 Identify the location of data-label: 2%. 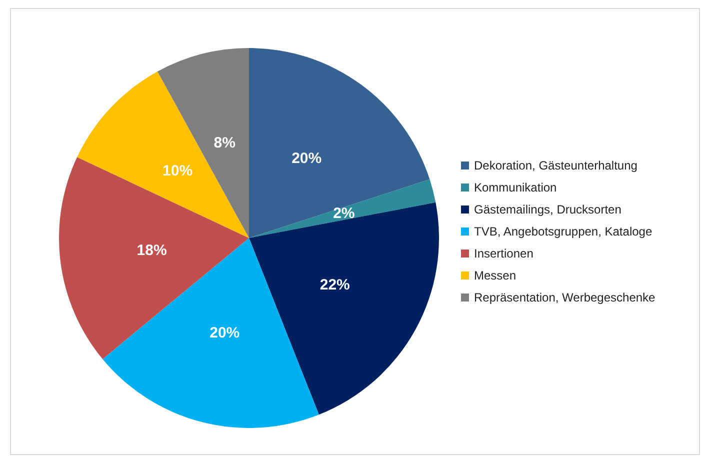
(344, 213).